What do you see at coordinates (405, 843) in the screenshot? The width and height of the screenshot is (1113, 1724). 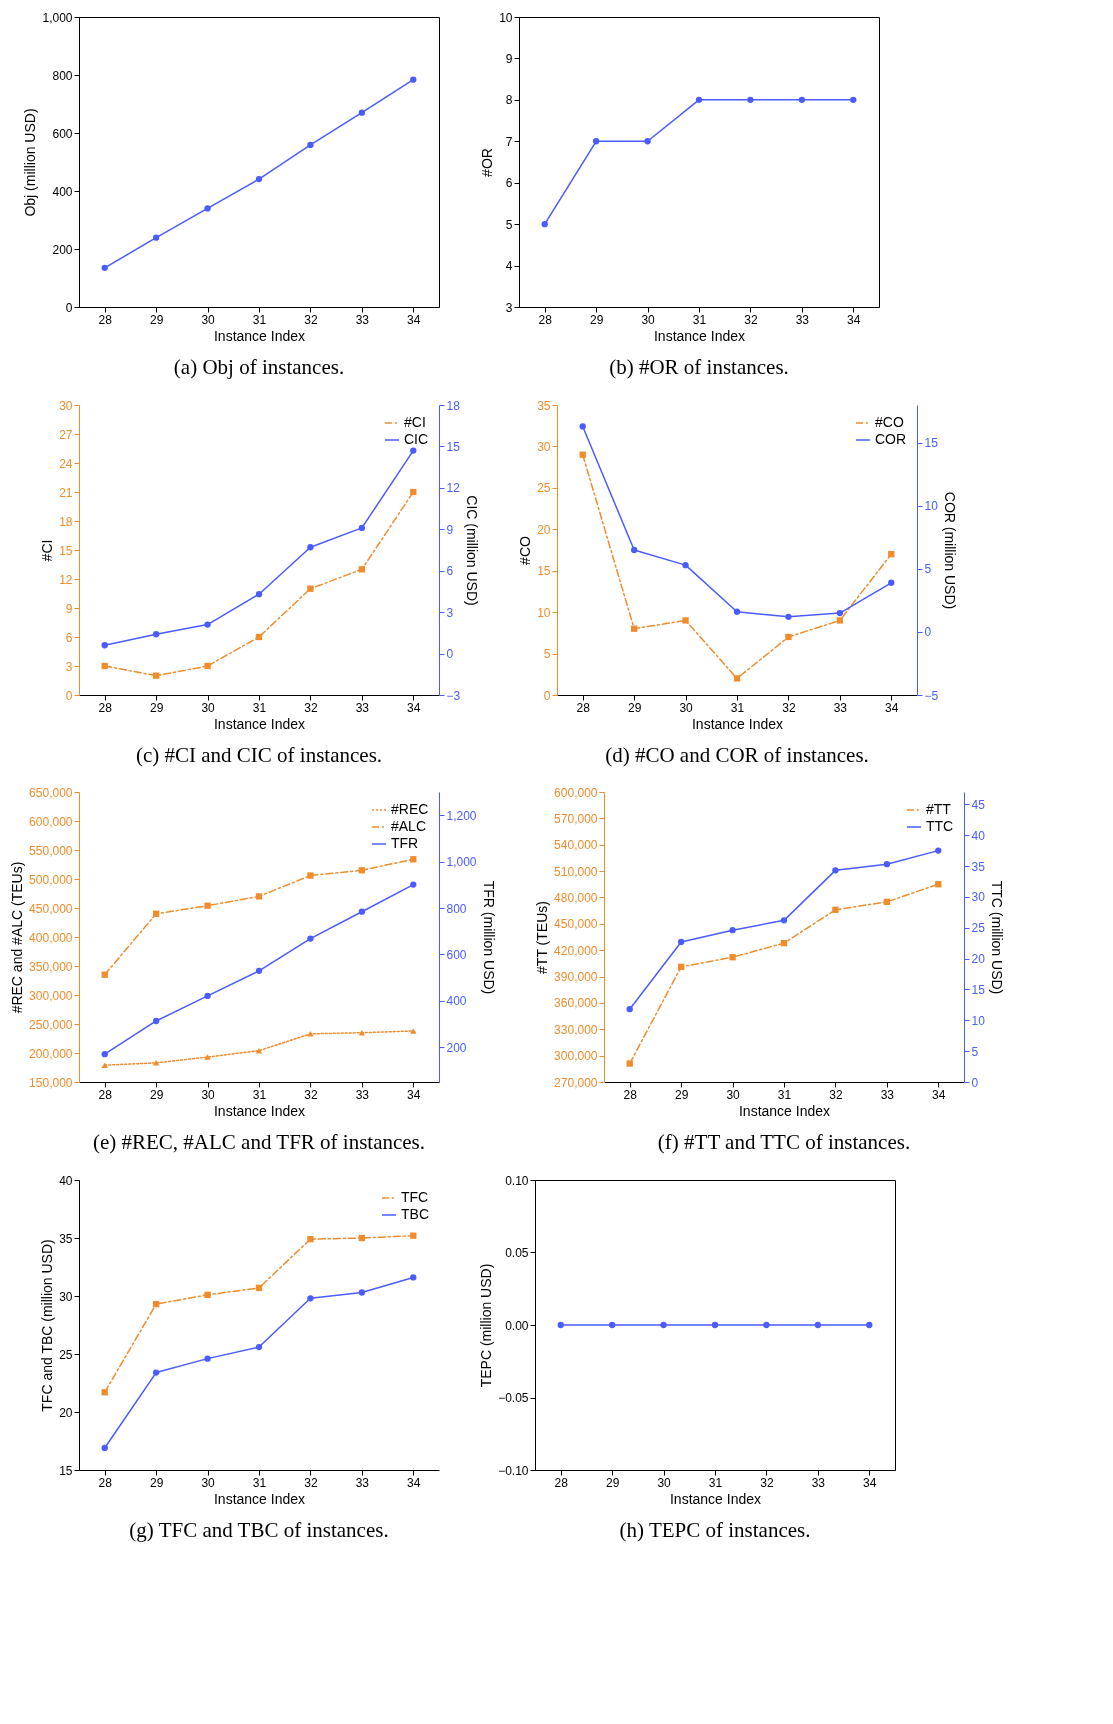 I see `legend-label: TFR` at bounding box center [405, 843].